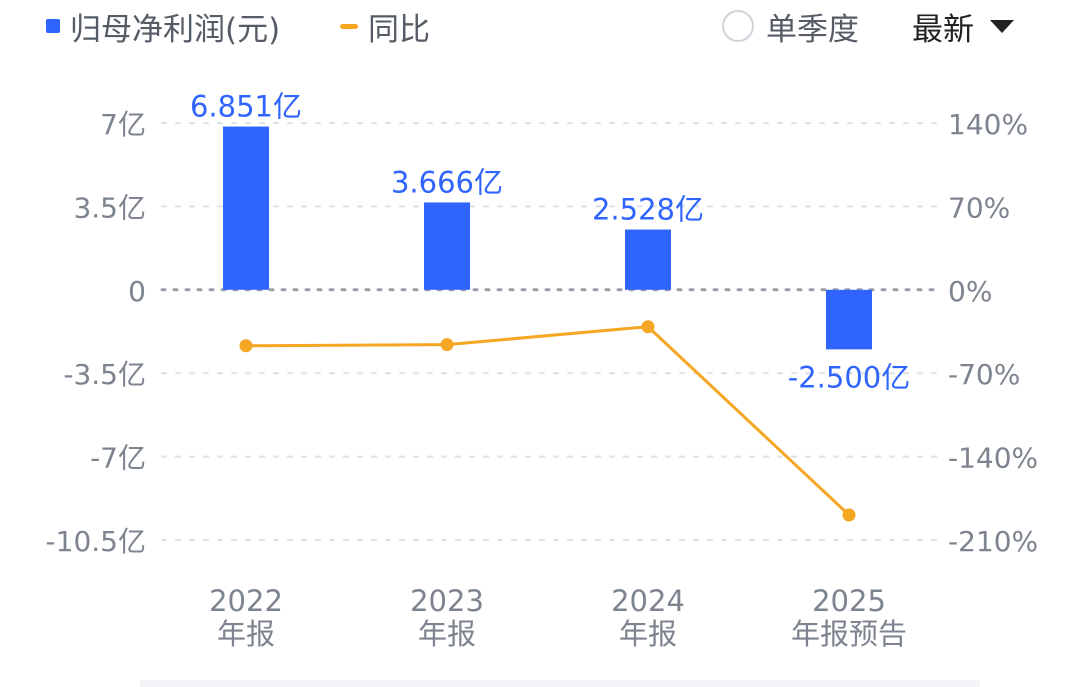 The image size is (1080, 687). I want to click on legend-line-item: 同比, so click(385, 26).